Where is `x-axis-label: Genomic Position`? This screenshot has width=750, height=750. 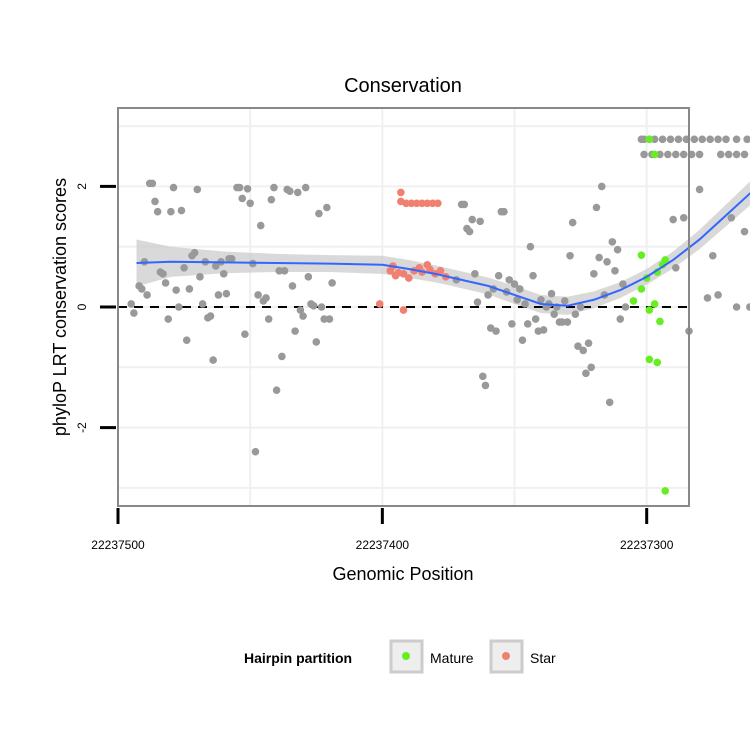
x-axis-label: Genomic Position is located at coordinates (402, 574).